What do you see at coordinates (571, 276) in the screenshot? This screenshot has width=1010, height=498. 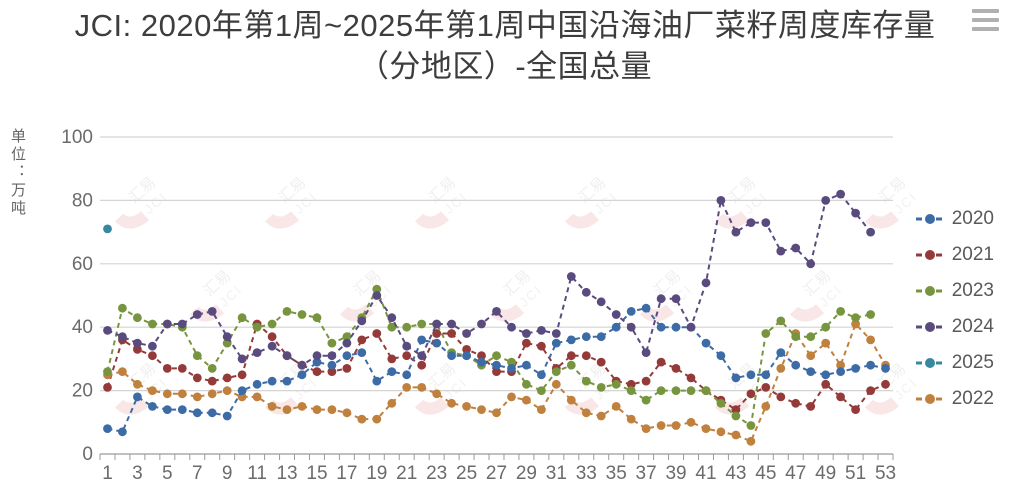 I see `data-point-2024-w32` at bounding box center [571, 276].